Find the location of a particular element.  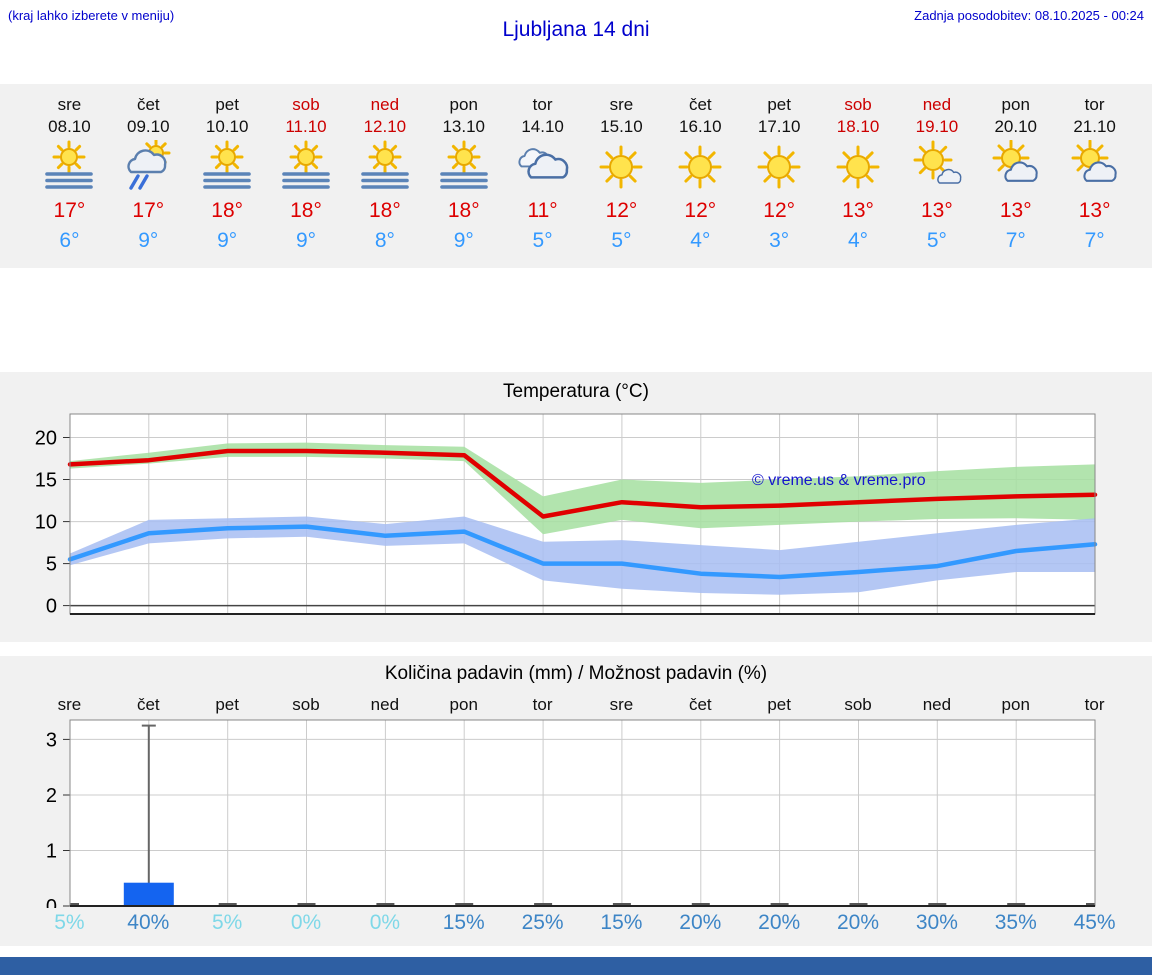

day-date: 16.10 is located at coordinates (700, 126).